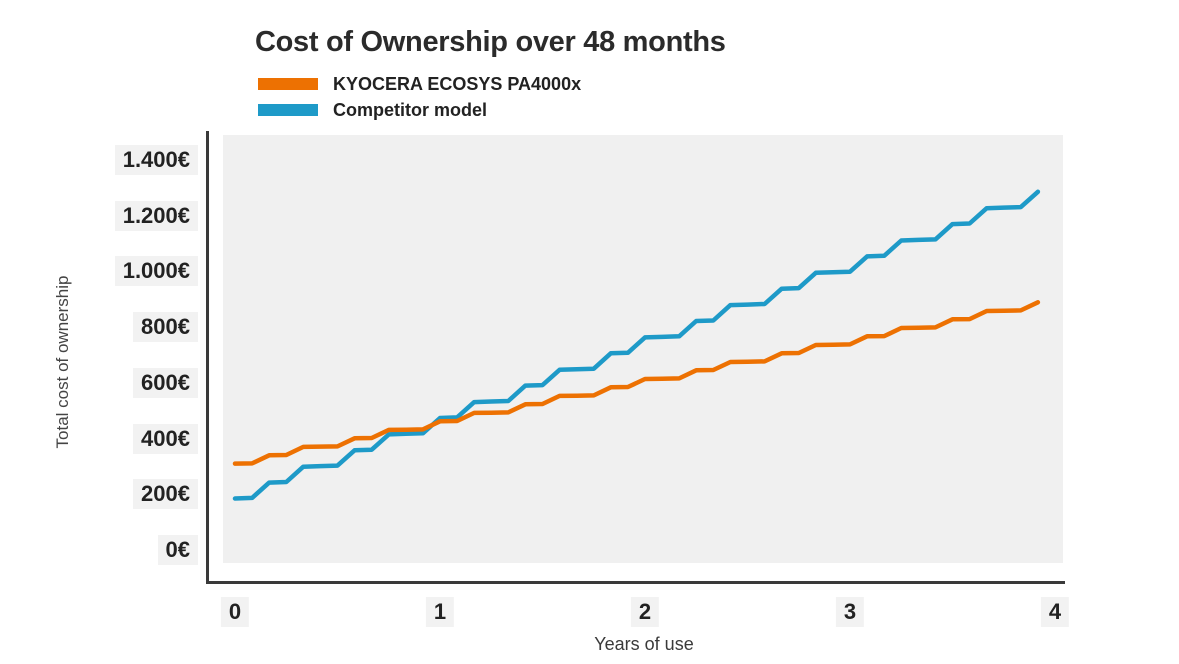 The width and height of the screenshot is (1179, 664). Describe the element at coordinates (62, 362) in the screenshot. I see `y-axis-title: Total cost of ownership` at that location.